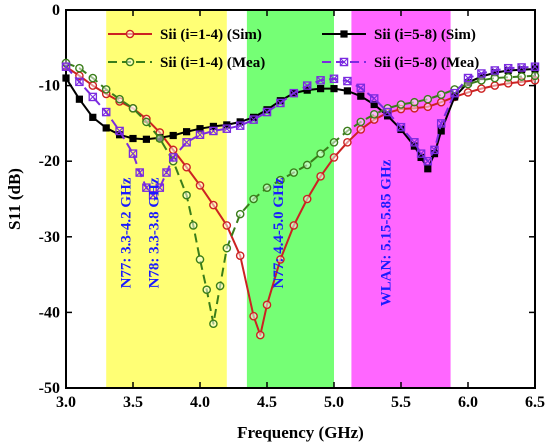 The width and height of the screenshot is (550, 447). Describe the element at coordinates (126, 232) in the screenshot. I see `band-label-0: N77: 3.3-4.2 GHz` at that location.